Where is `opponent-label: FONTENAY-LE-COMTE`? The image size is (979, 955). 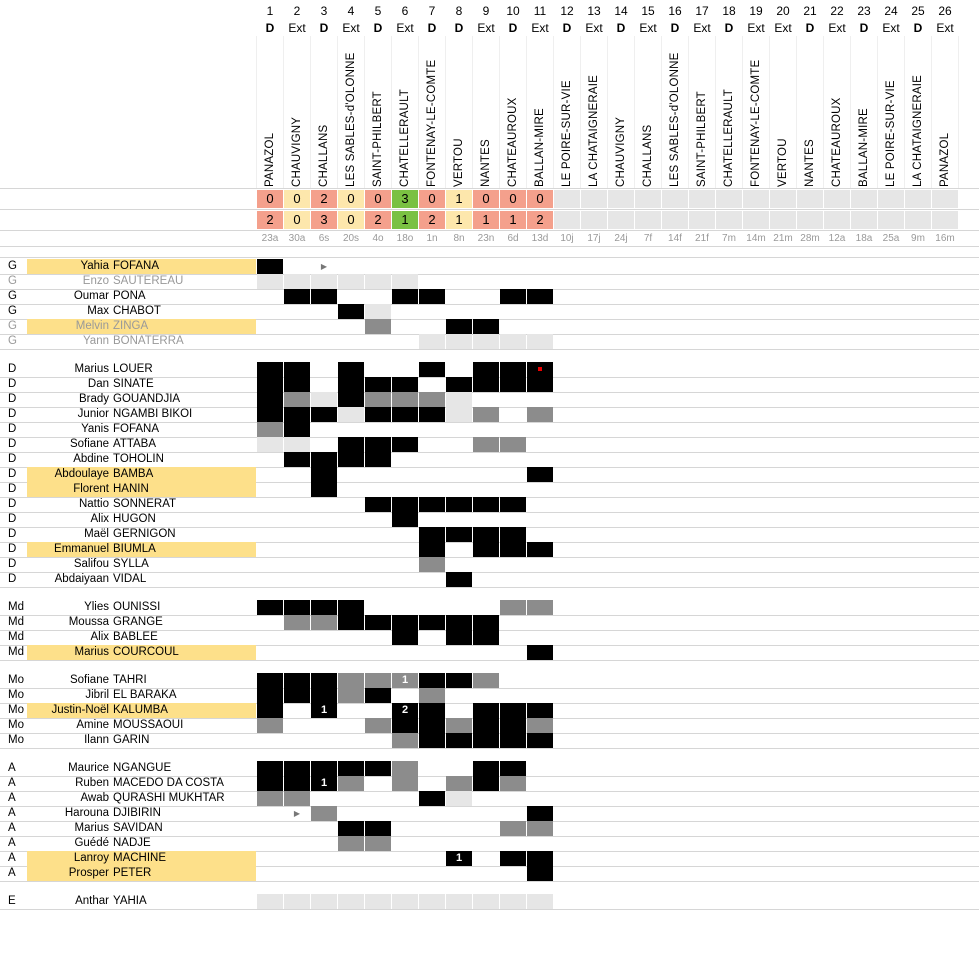
opponent-label: FONTENAY-LE-COMTE is located at coordinates (432, 123).